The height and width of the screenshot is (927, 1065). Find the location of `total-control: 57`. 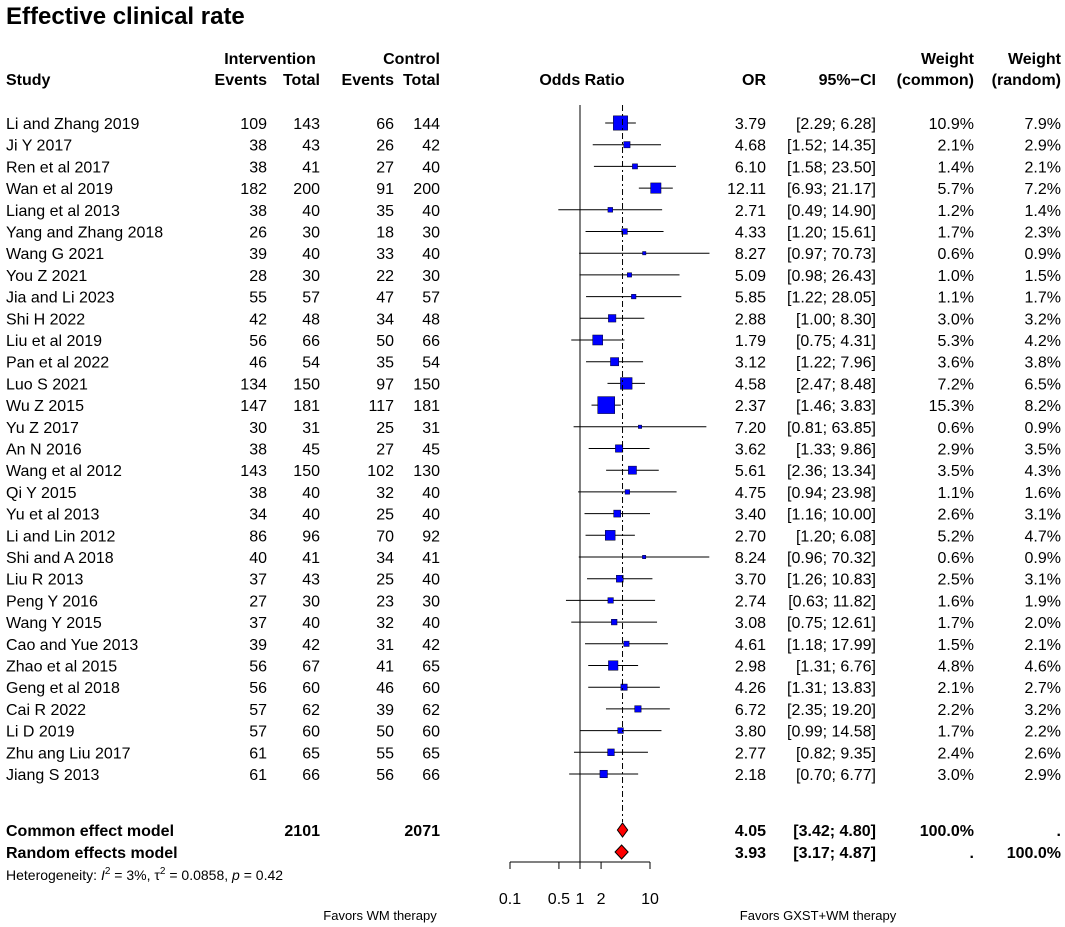

total-control: 57 is located at coordinates (431, 298).